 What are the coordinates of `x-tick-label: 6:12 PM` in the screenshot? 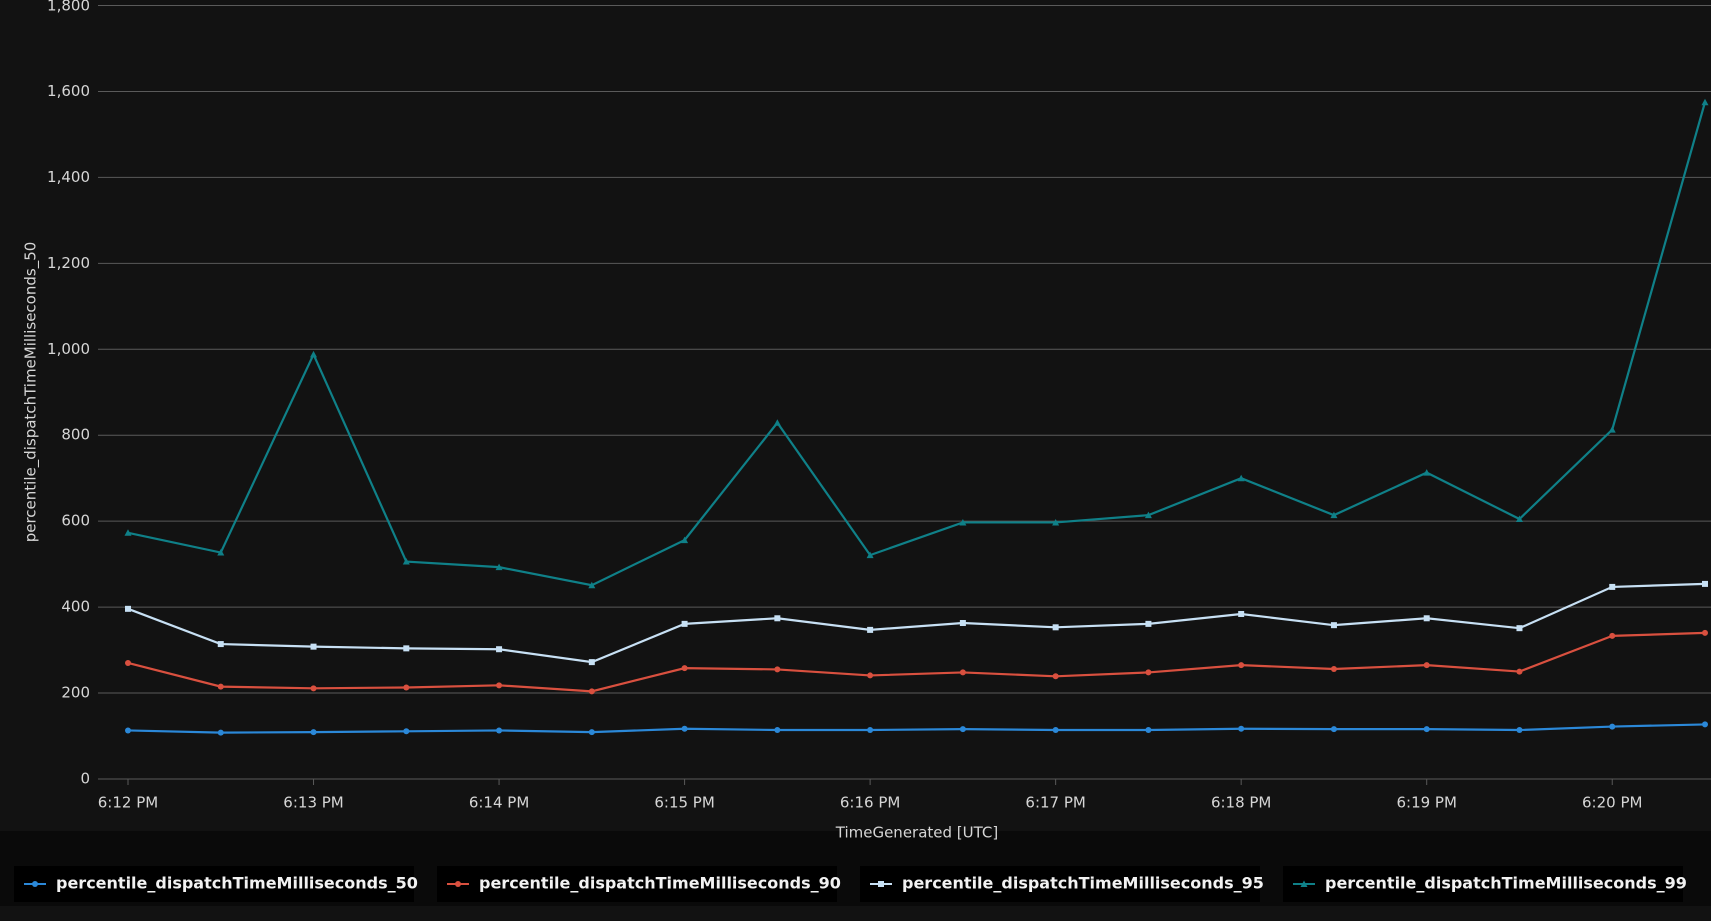 It's located at (128, 803).